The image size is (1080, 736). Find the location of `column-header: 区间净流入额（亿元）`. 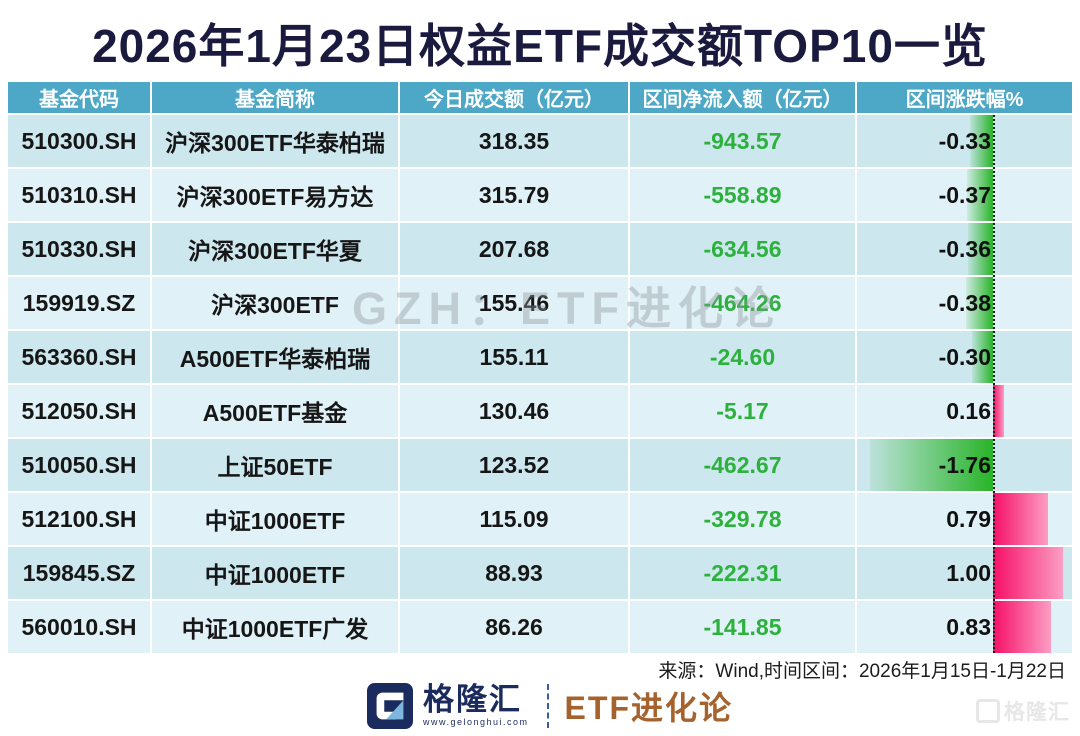

column-header: 区间净流入额（亿元） is located at coordinates (743, 97).